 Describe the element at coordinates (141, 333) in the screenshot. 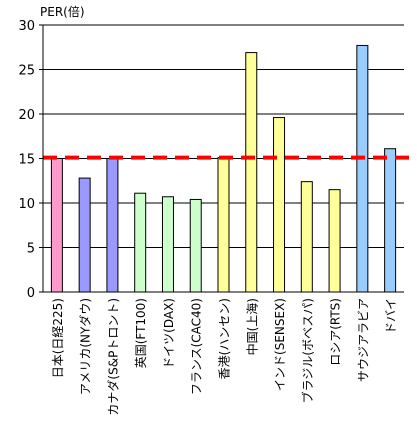

I see `x-tick-label: 英国(FT100)` at that location.